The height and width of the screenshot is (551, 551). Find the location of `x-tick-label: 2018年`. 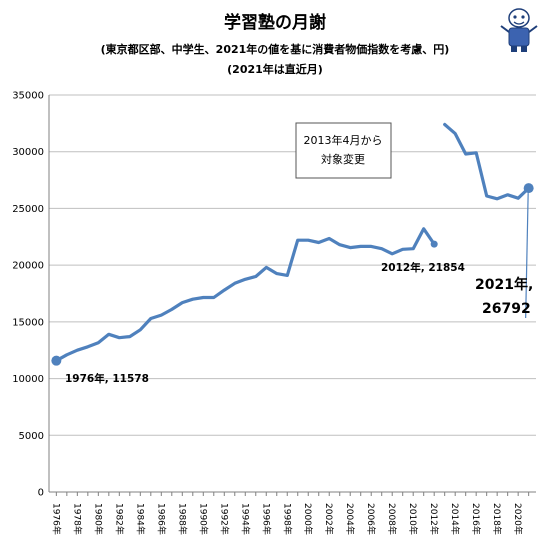

x-tick-label: 2018年 is located at coordinates (497, 519).